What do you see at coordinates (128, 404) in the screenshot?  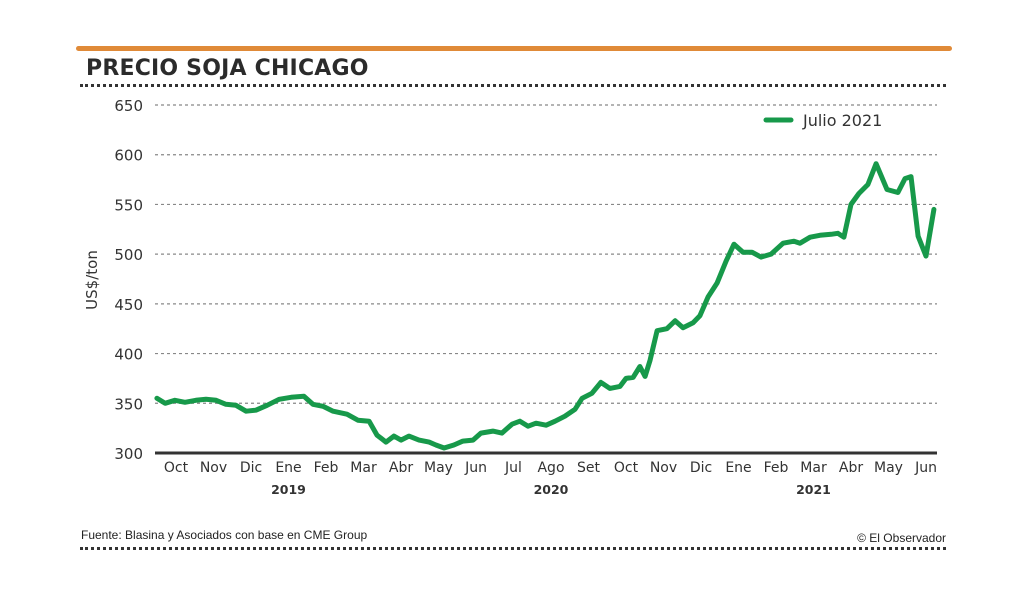 I see `y-tick-label: 350` at bounding box center [128, 404].